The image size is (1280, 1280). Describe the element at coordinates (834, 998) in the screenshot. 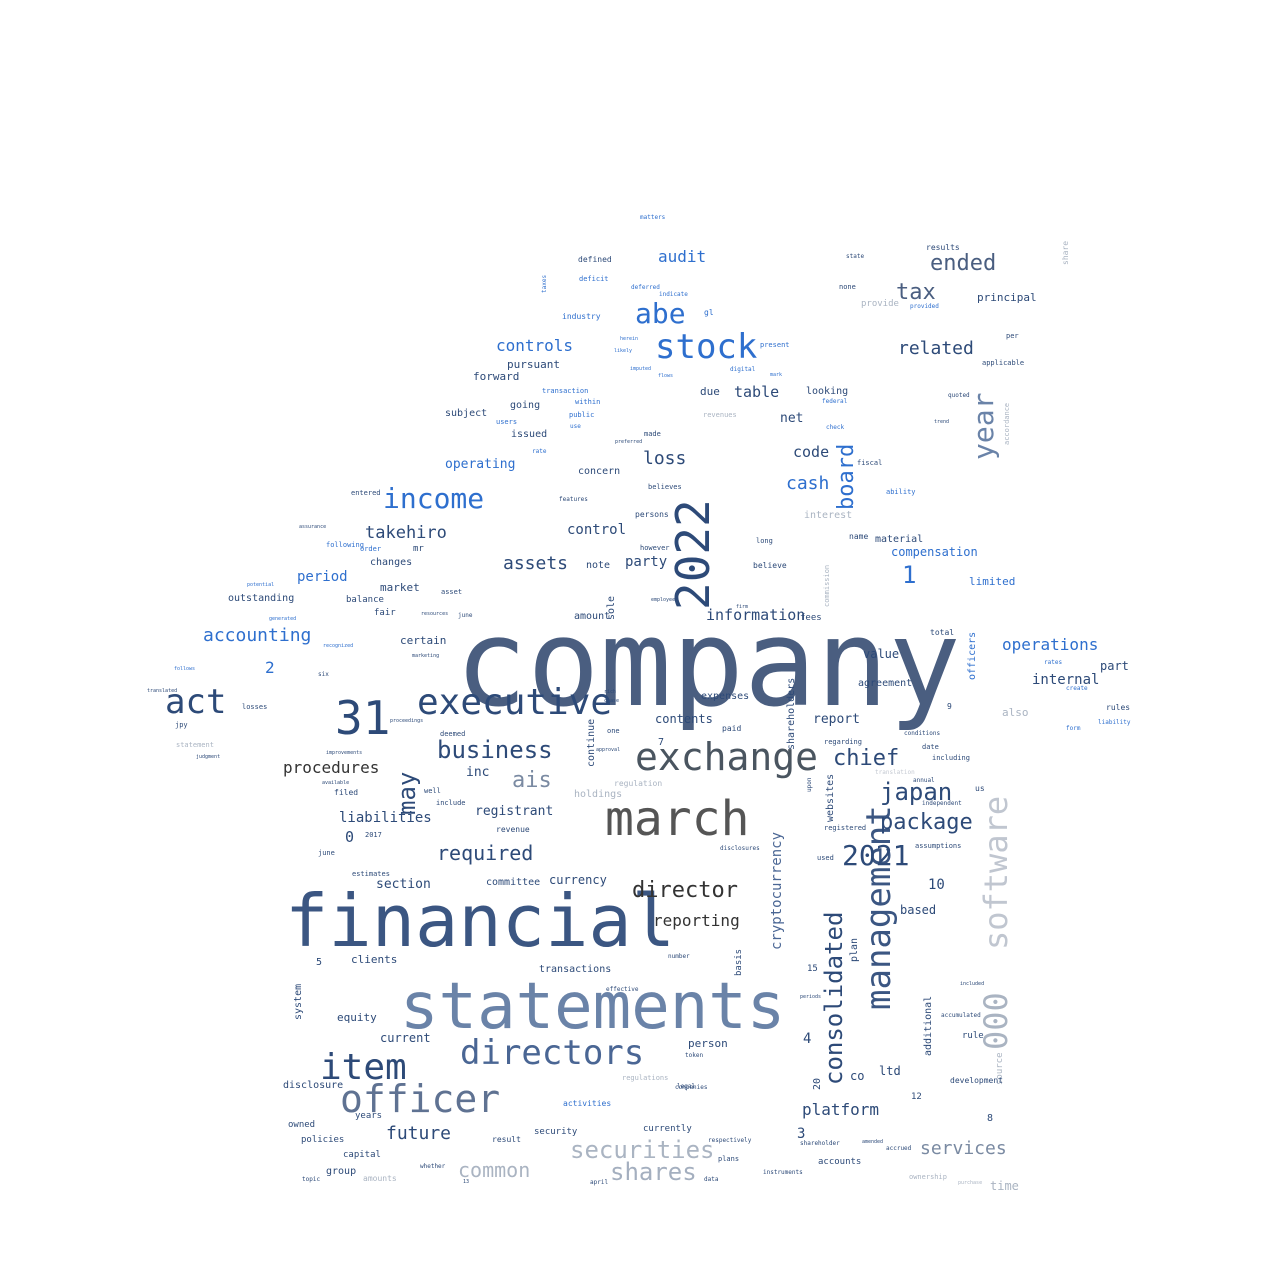

I see `cloud-word: consolidated` at that location.